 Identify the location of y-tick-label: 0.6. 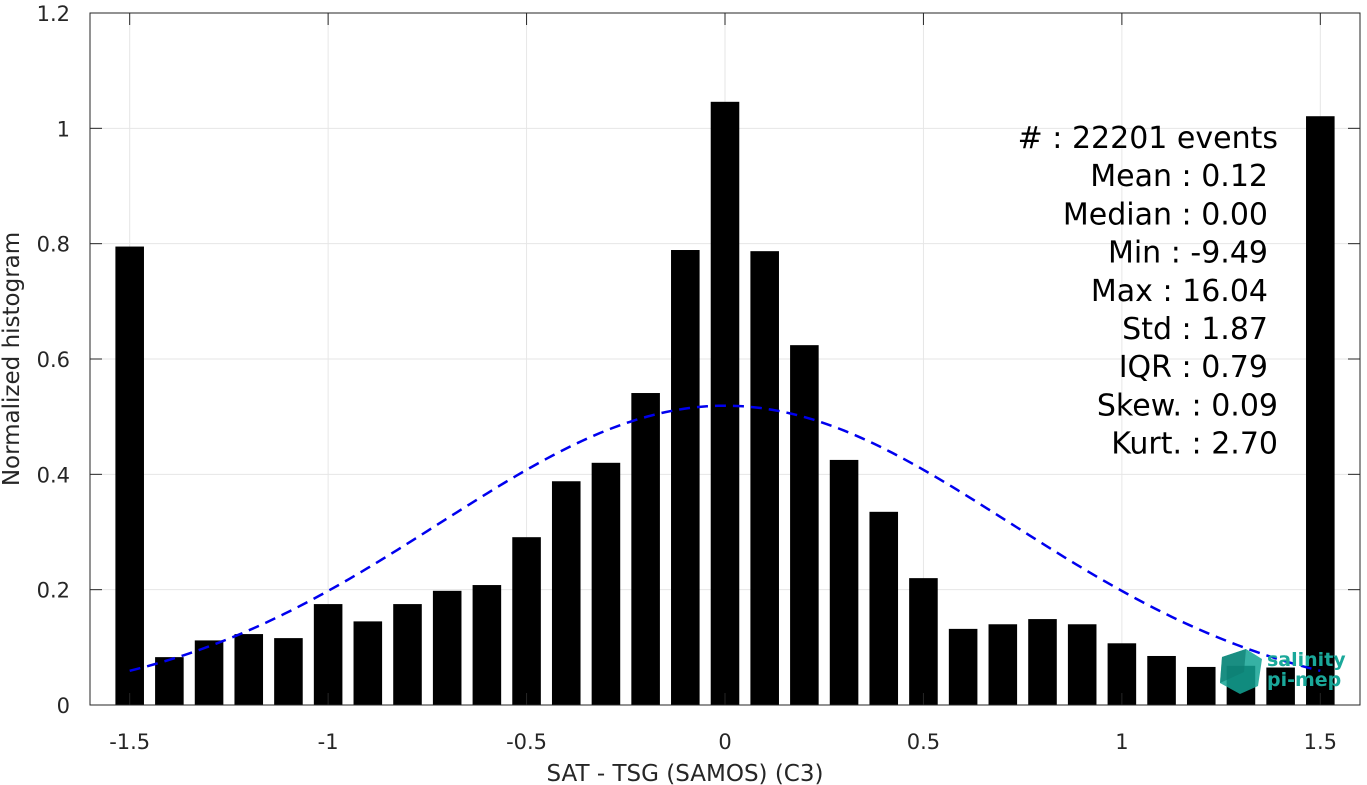
(53, 360).